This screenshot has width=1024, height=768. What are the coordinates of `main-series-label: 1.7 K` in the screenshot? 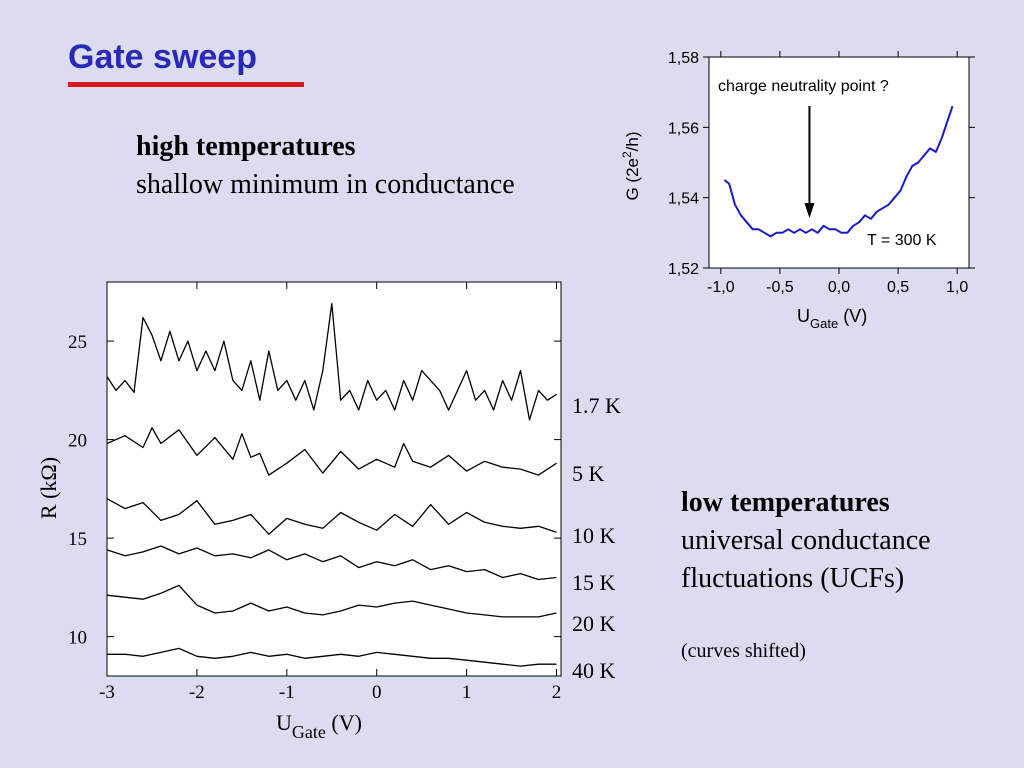 It's located at (596, 405).